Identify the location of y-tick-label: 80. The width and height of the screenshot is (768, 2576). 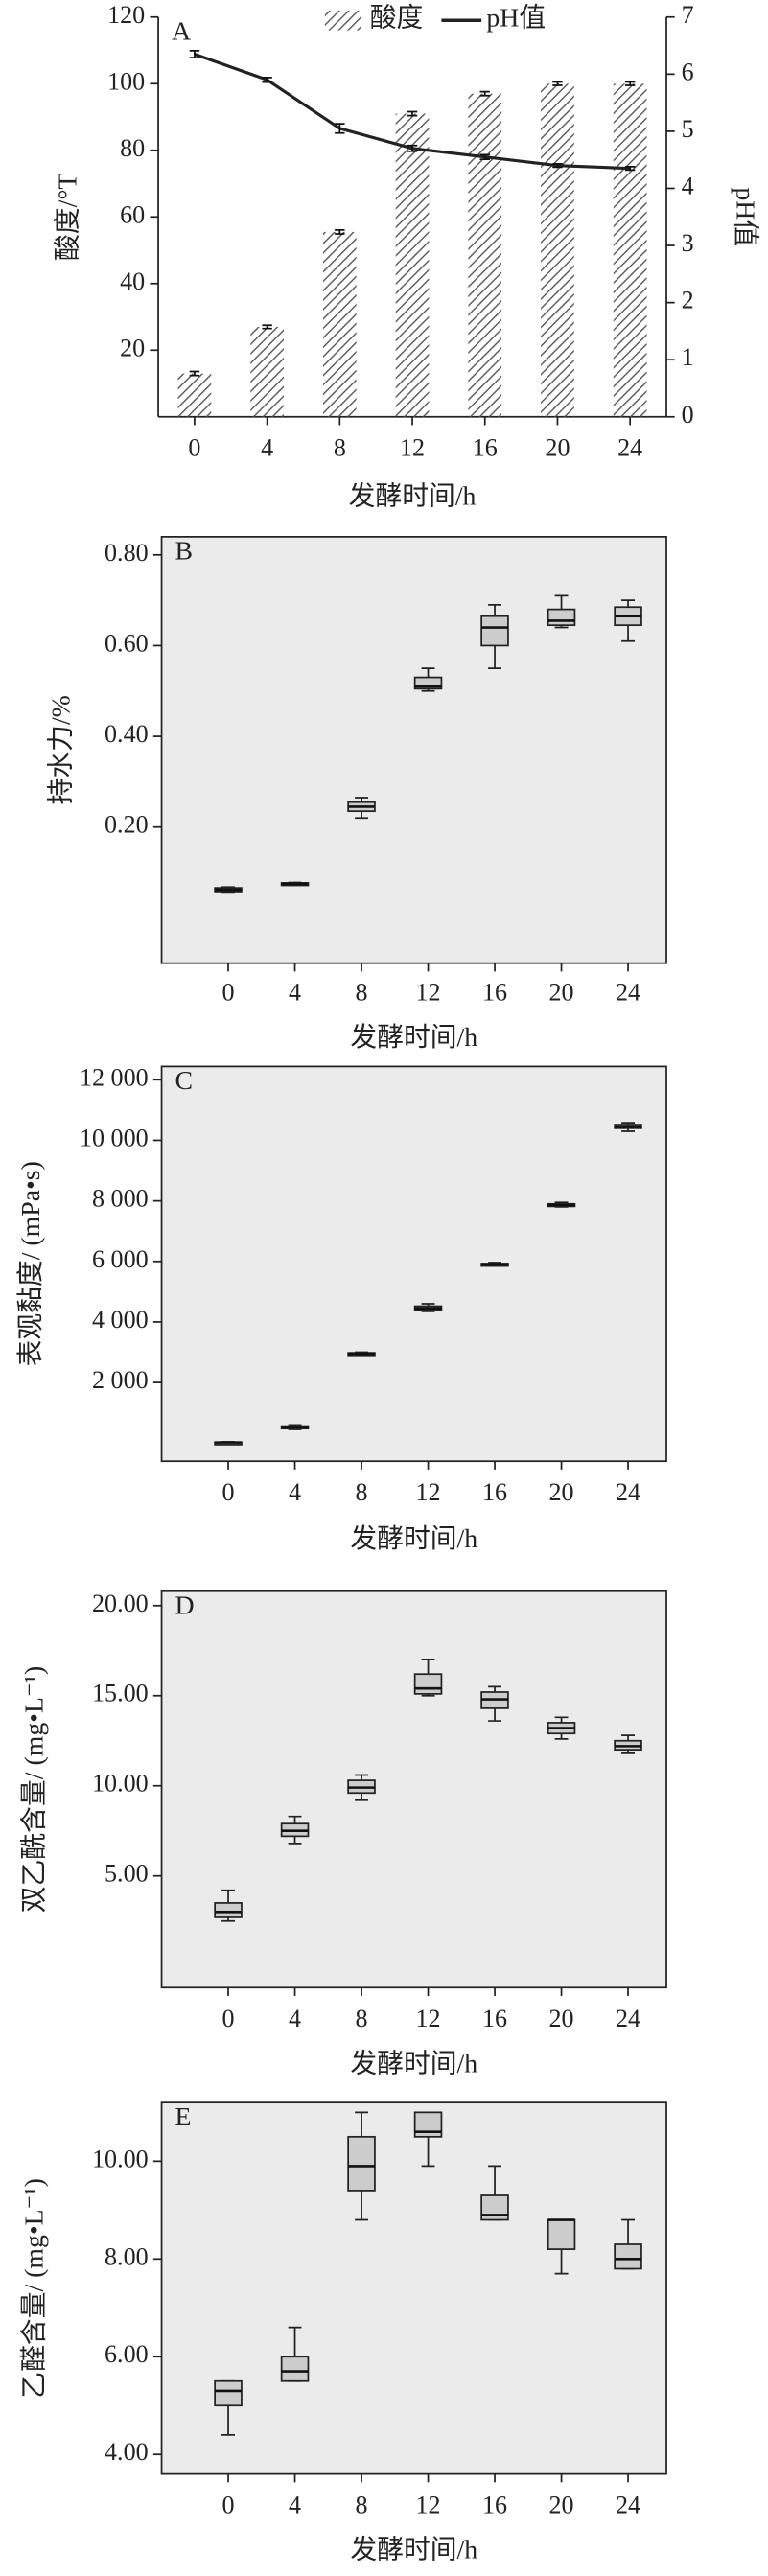
(132, 148).